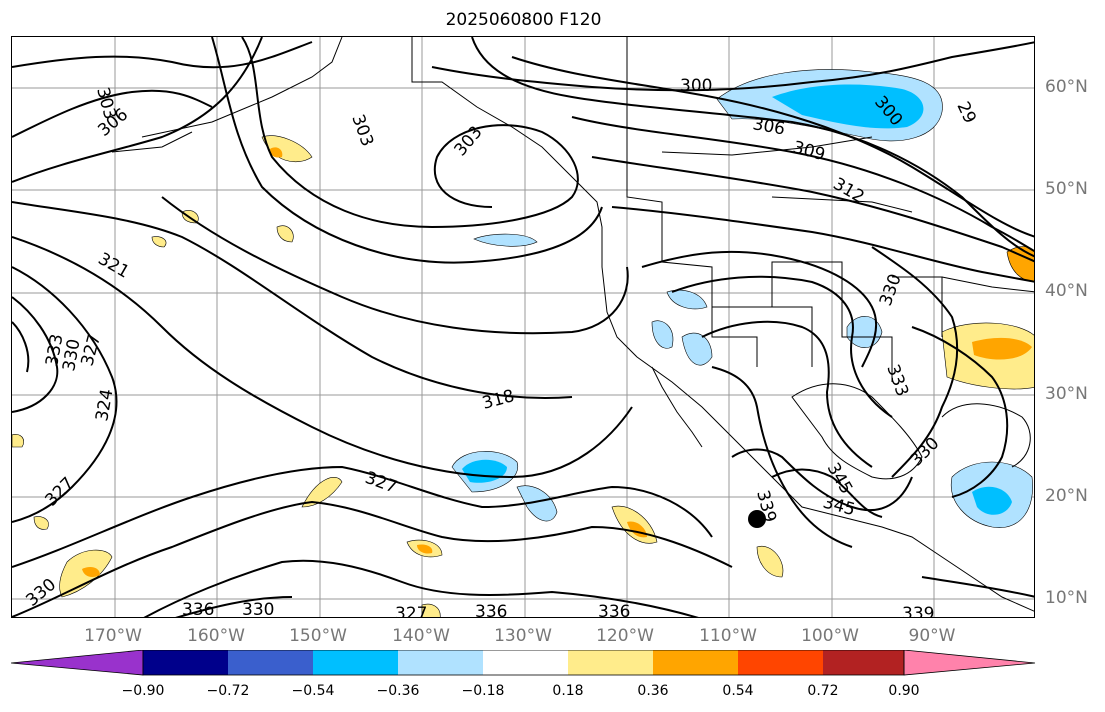 The width and height of the screenshot is (1105, 712). Describe the element at coordinates (969, 663) in the screenshot. I see `colorbar-extend-high` at that location.